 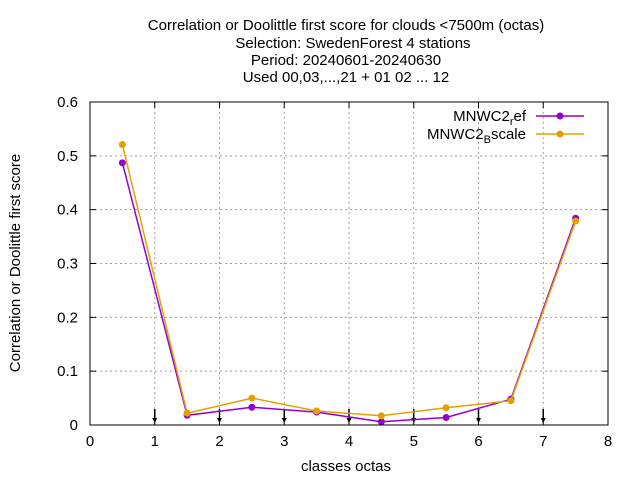 What do you see at coordinates (67, 371) in the screenshot?
I see `y-tick-label: 0.1` at bounding box center [67, 371].